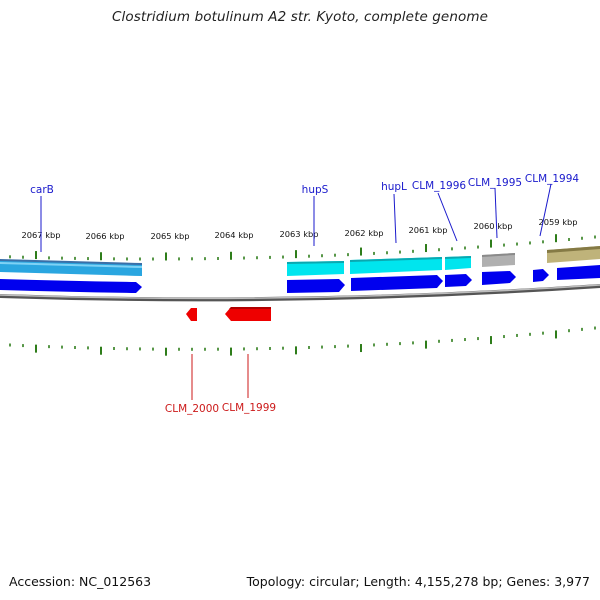  I want to click on cds-arrow-CLM_1994, so click(541, 275).